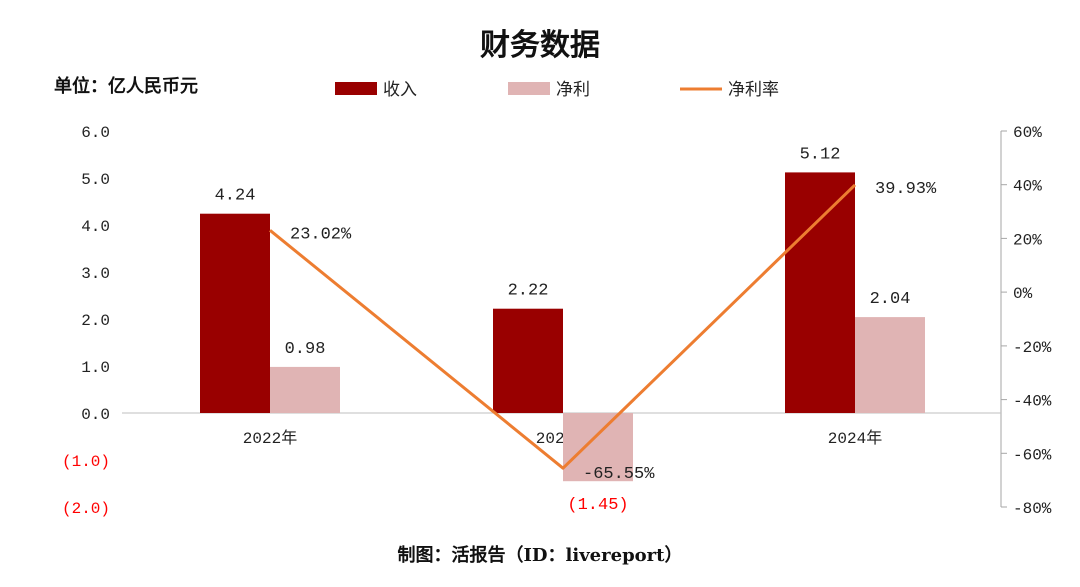 This screenshot has height=587, width=1080. What do you see at coordinates (573, 90) in the screenshot?
I see `legend-label: 净利` at bounding box center [573, 90].